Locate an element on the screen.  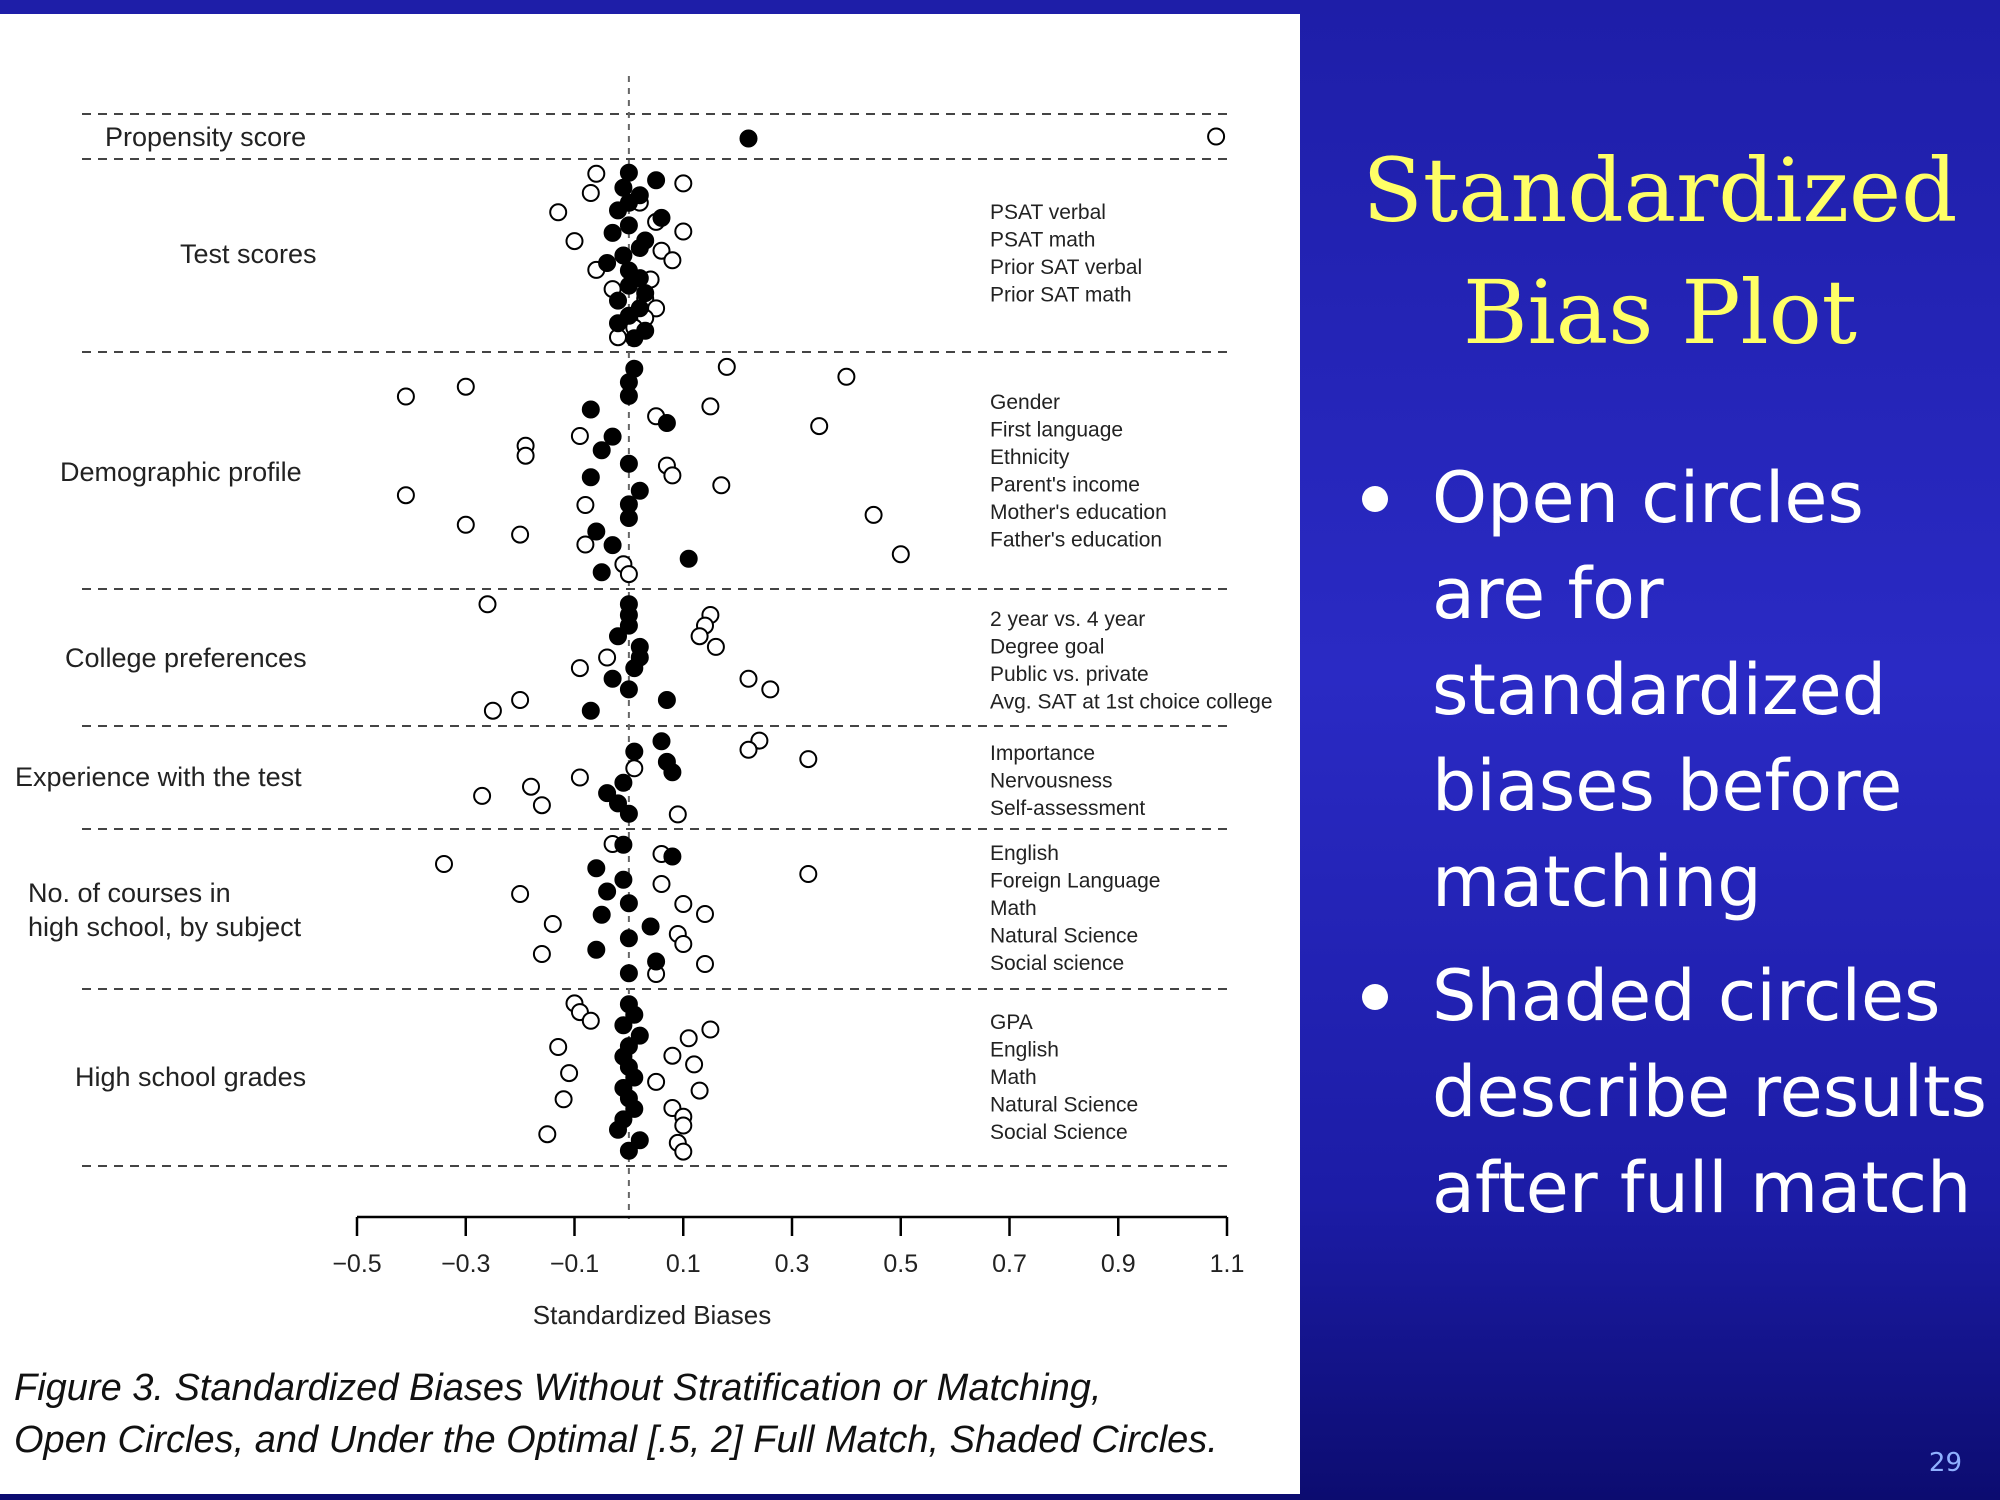
covariate-label-3-3: Avg. SAT at 1st choice college is located at coordinates (1131, 702).